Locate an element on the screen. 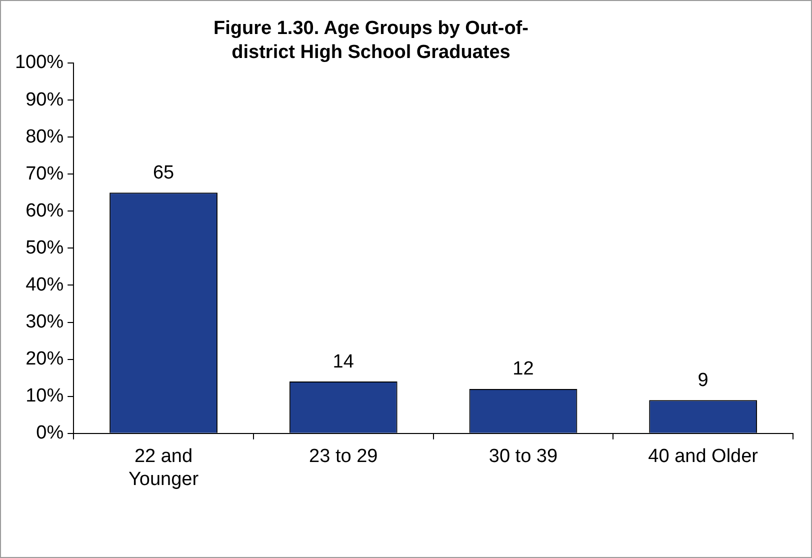 The width and height of the screenshot is (812, 558). y-tick-label: 50% is located at coordinates (45, 247).